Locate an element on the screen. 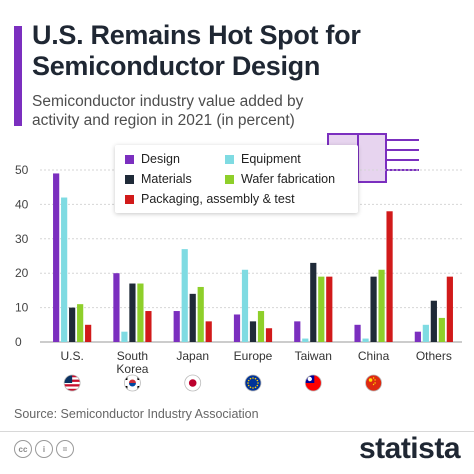 The height and width of the screenshot is (474, 474). creative-commons-icon: cc is located at coordinates (23, 449).